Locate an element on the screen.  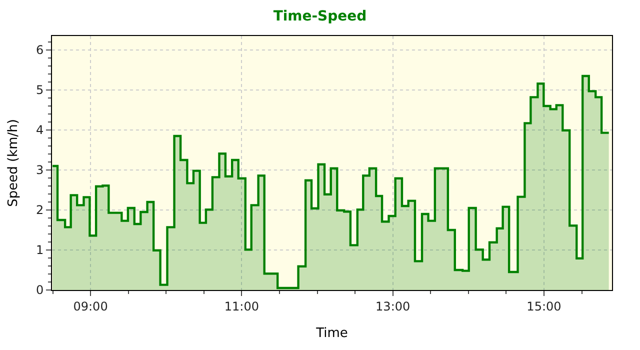
x-tick-label: 09:00 is located at coordinates (90, 306).